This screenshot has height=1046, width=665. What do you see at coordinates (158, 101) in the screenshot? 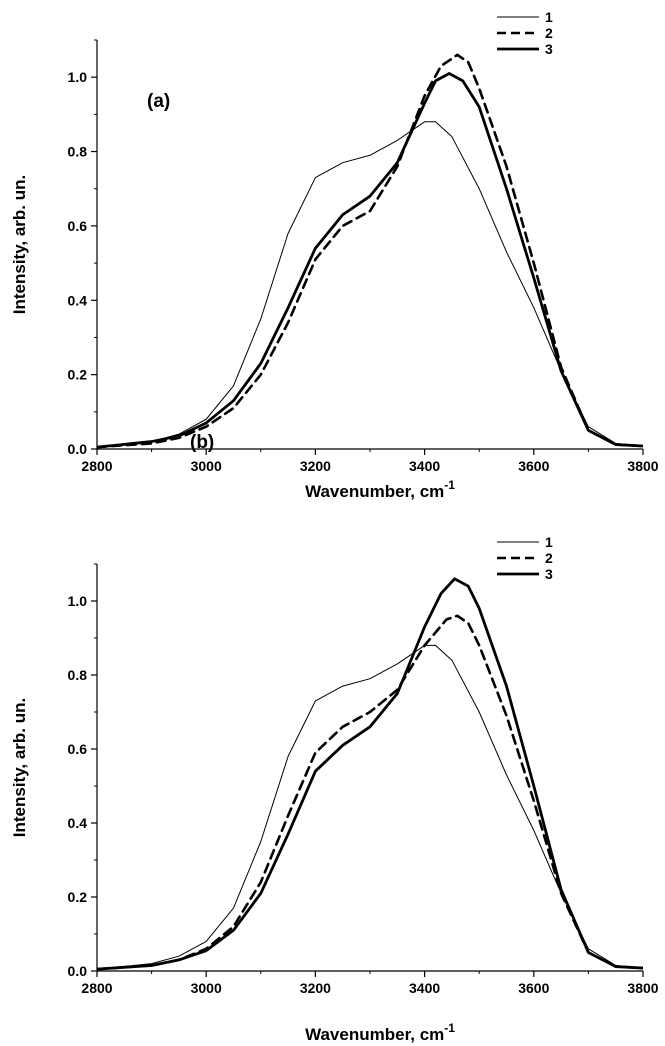
I see `panel-label: (a)` at bounding box center [158, 101].